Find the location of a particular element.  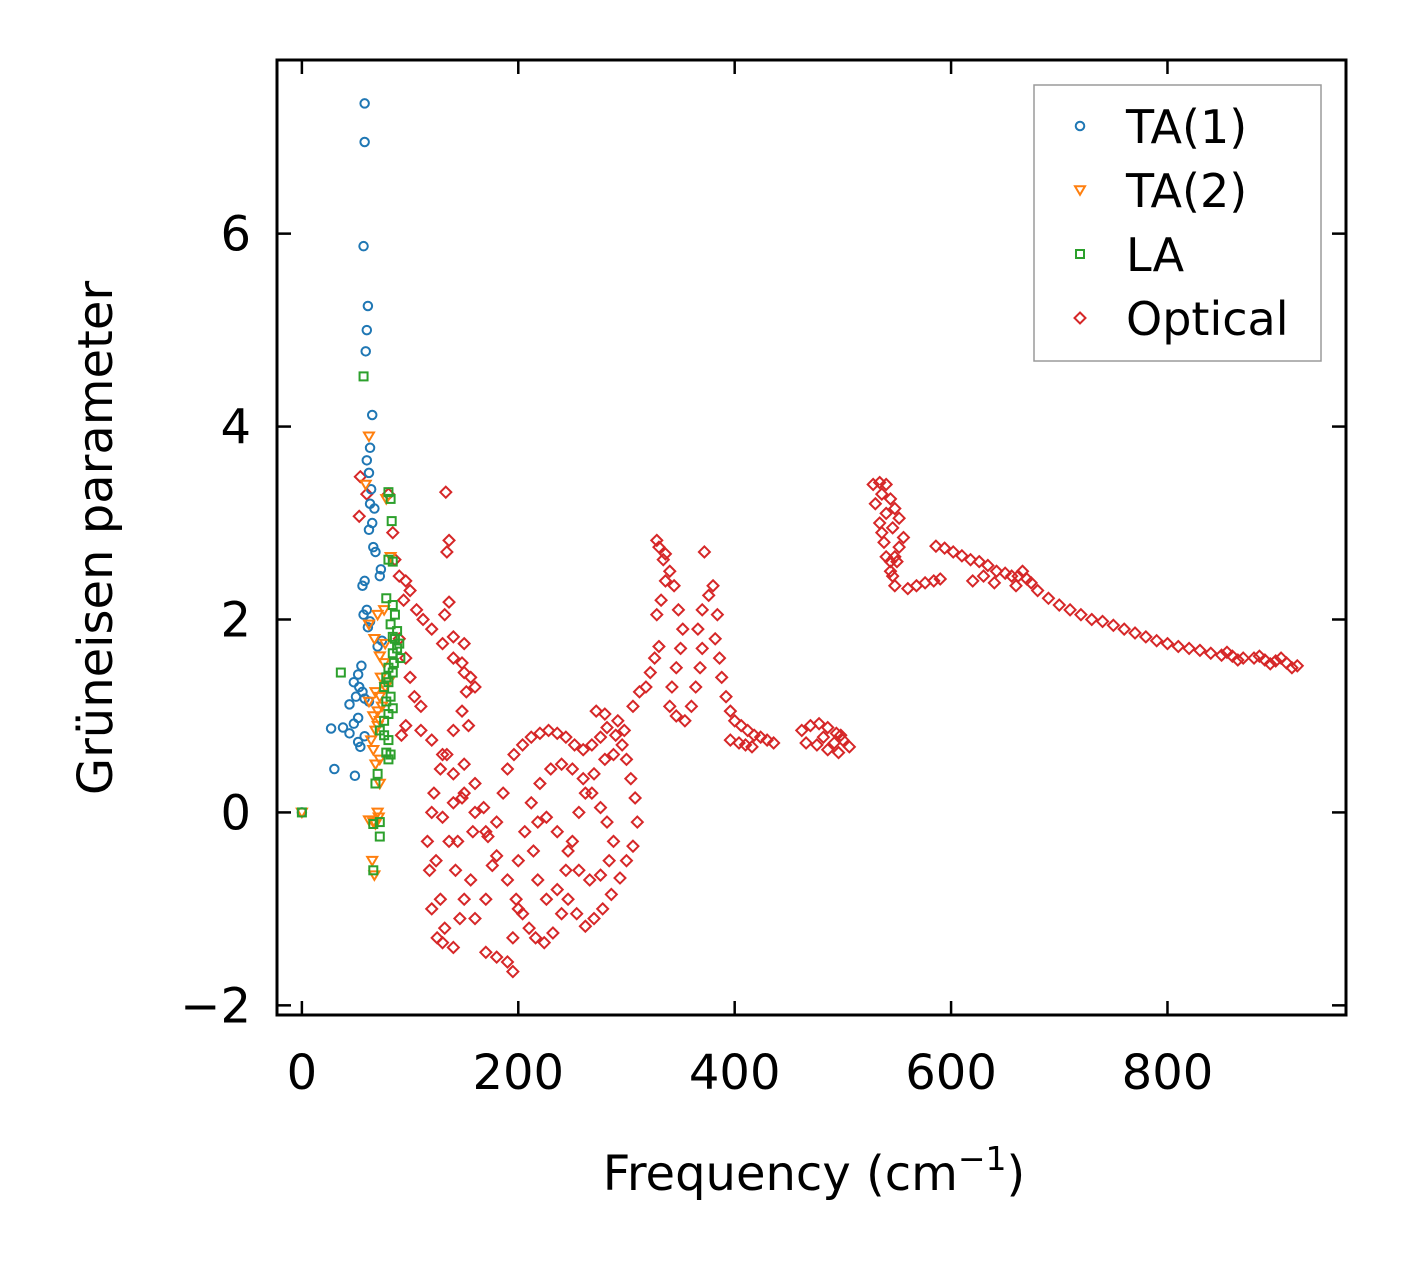

legend: TA(1) TA(2) LA Optical is located at coordinates (1177, 223).